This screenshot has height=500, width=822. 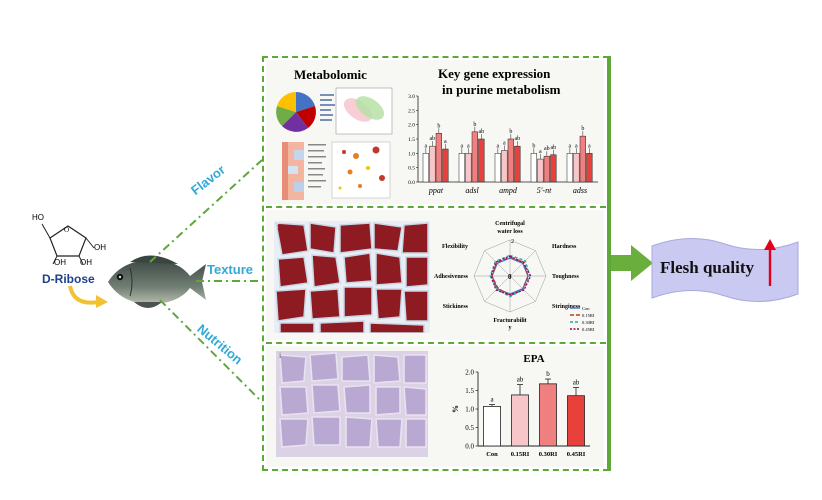 I want to click on category-label: 0.15RI, so click(x=520, y=454).